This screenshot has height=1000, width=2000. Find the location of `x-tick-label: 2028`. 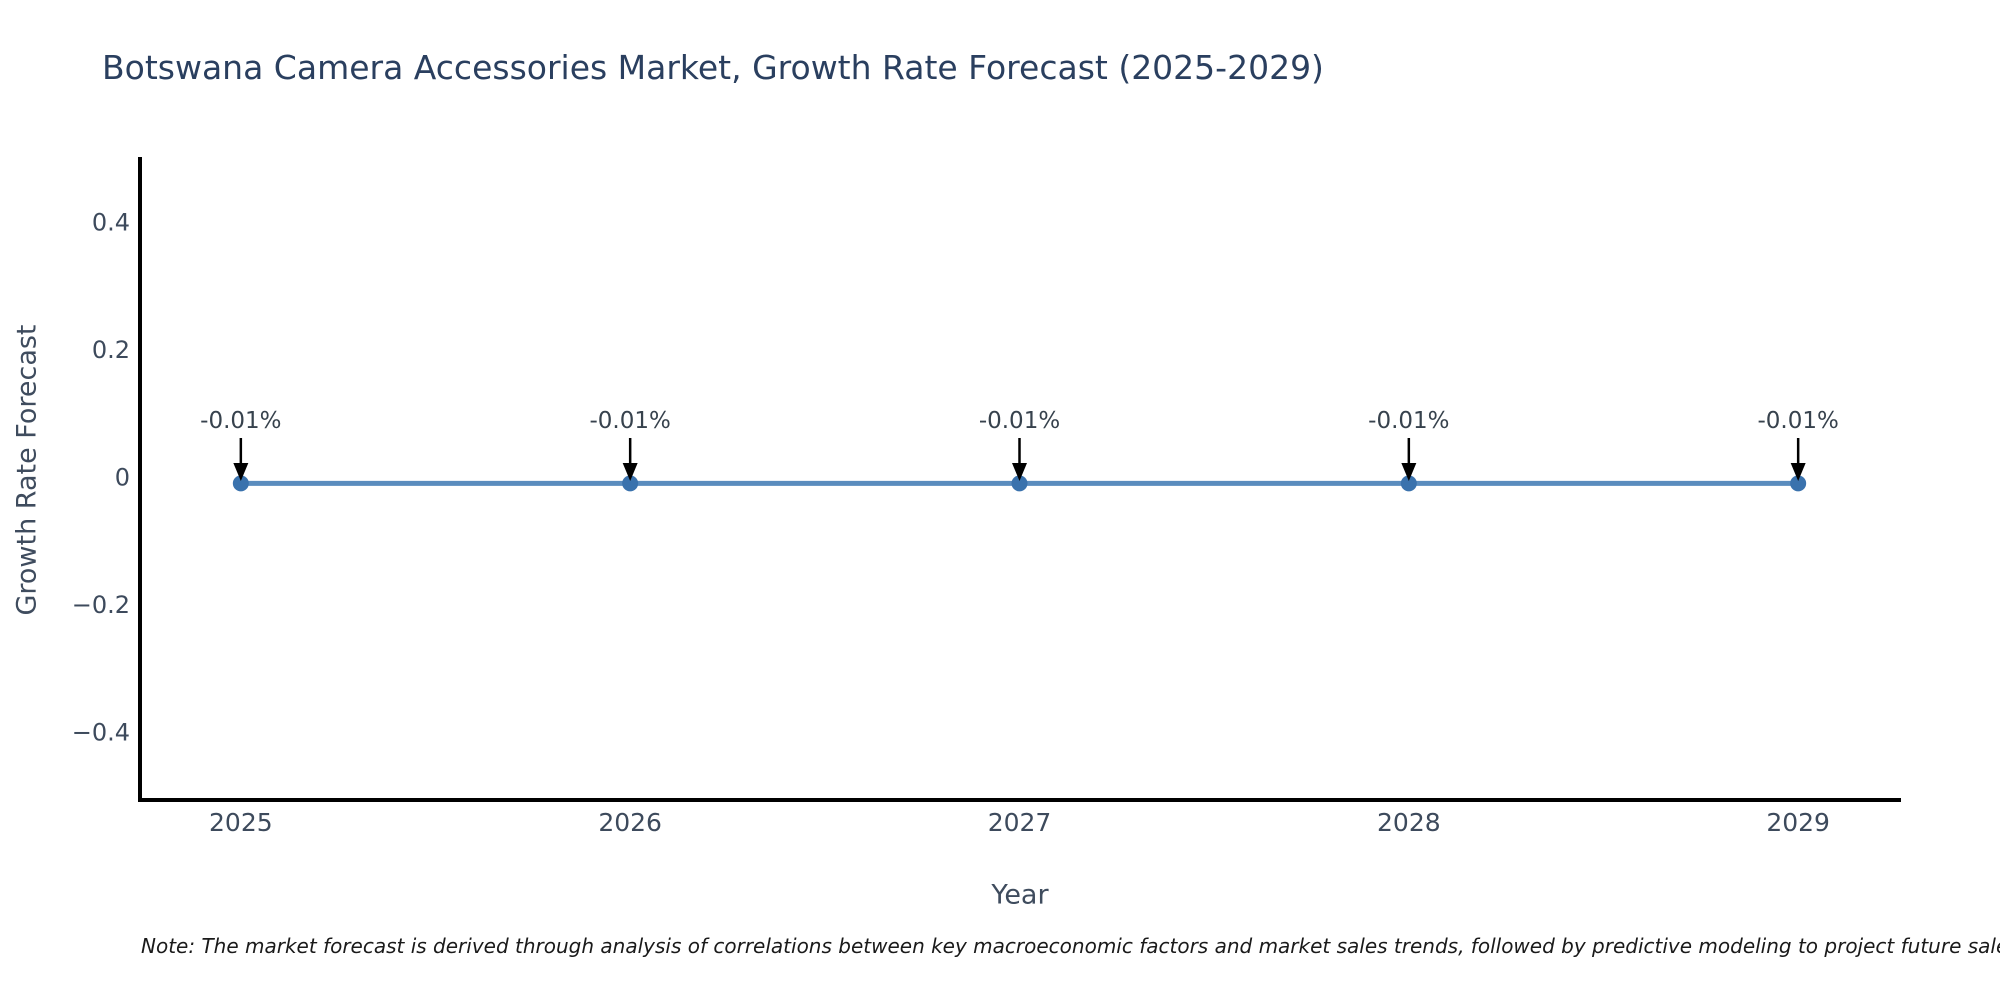

x-tick-label: 2028 is located at coordinates (1409, 822).